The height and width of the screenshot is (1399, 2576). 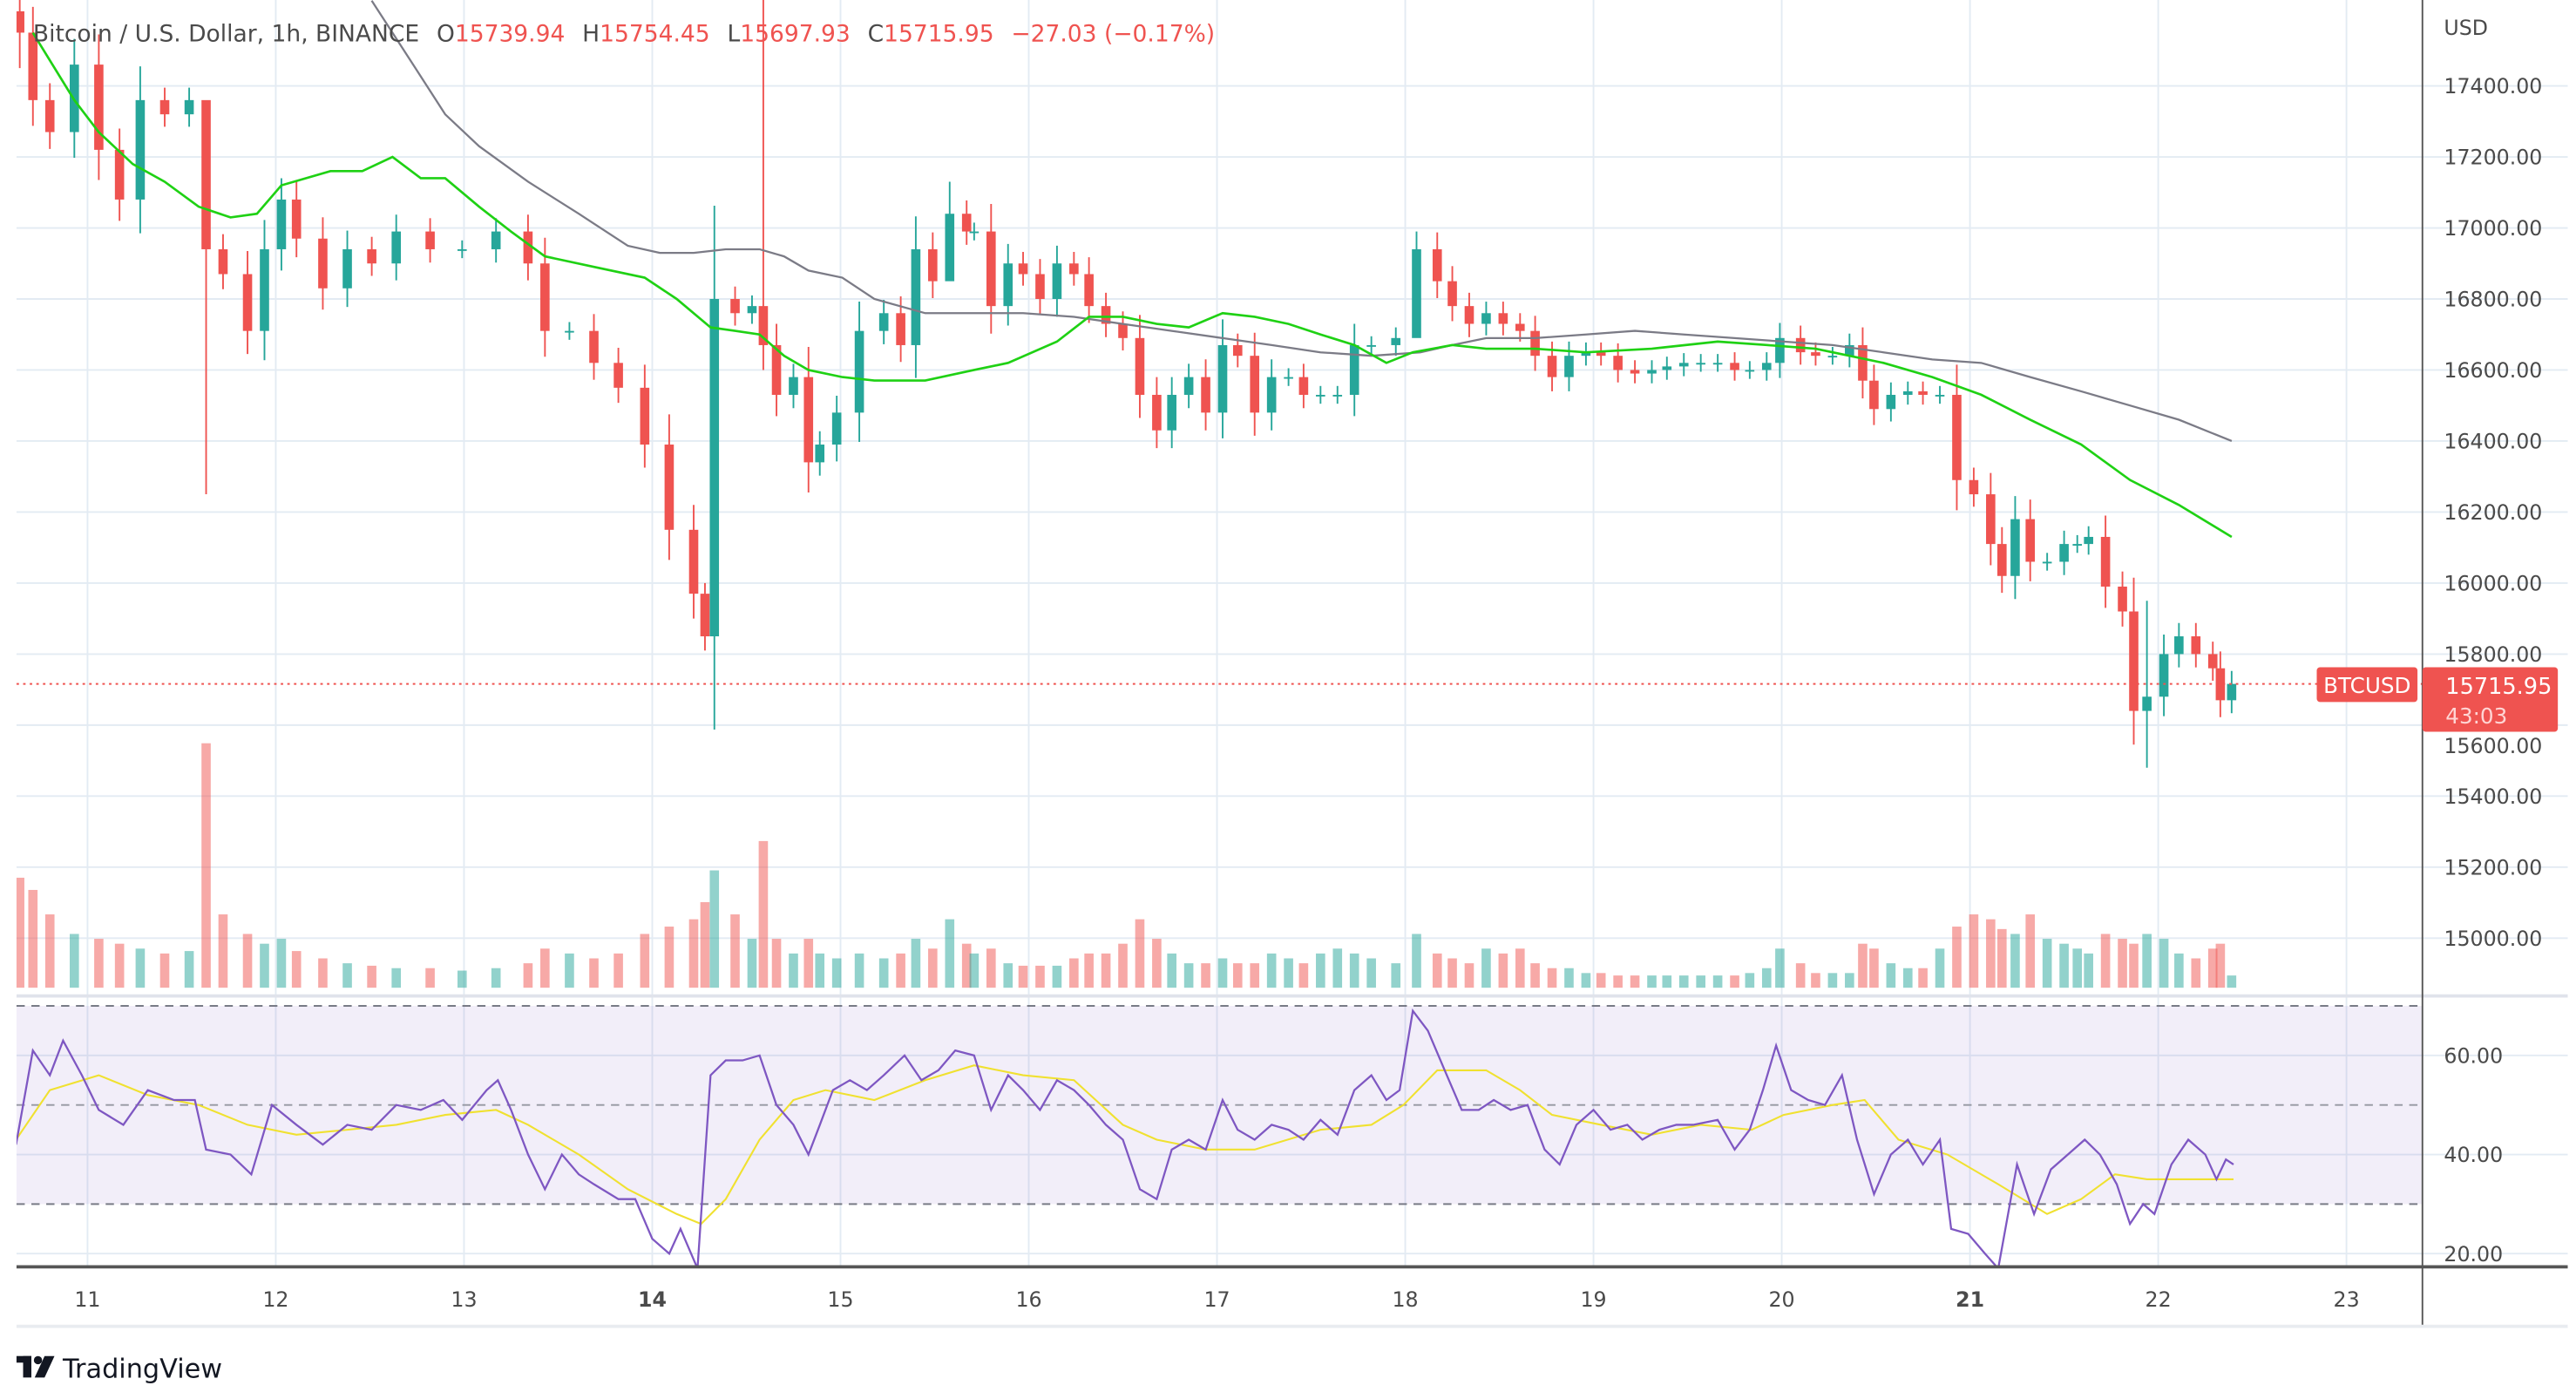 I want to click on close-value: 15715.95, so click(x=939, y=34).